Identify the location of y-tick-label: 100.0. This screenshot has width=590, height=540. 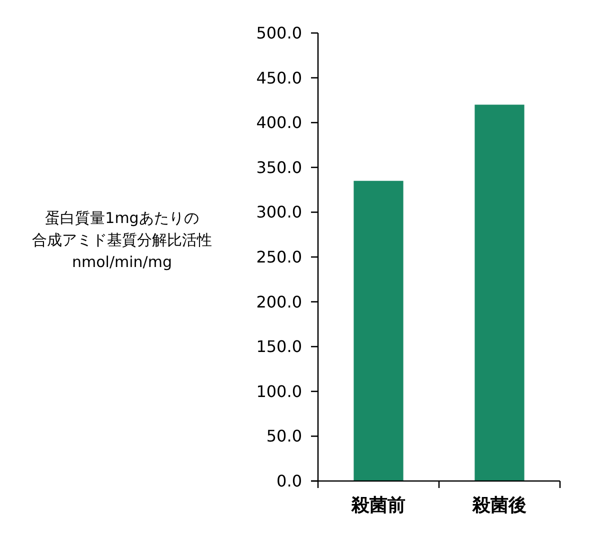
(279, 391).